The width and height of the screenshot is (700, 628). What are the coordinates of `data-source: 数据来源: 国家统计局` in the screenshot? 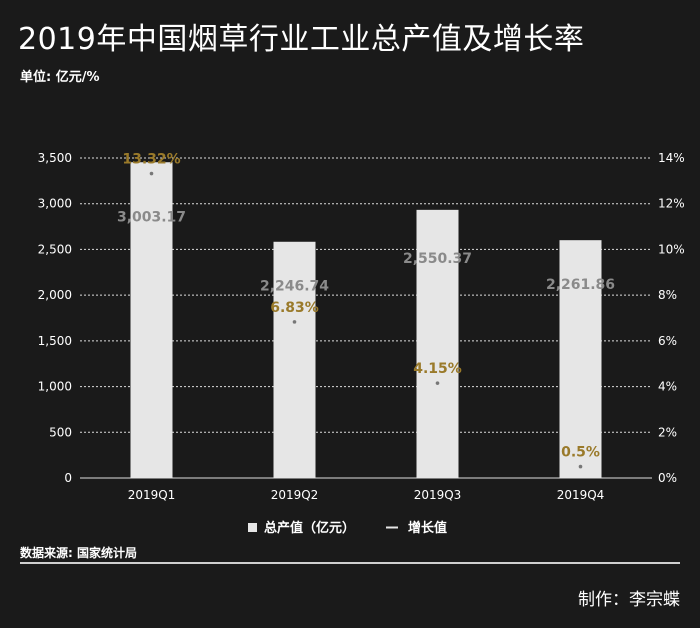 It's located at (78, 553).